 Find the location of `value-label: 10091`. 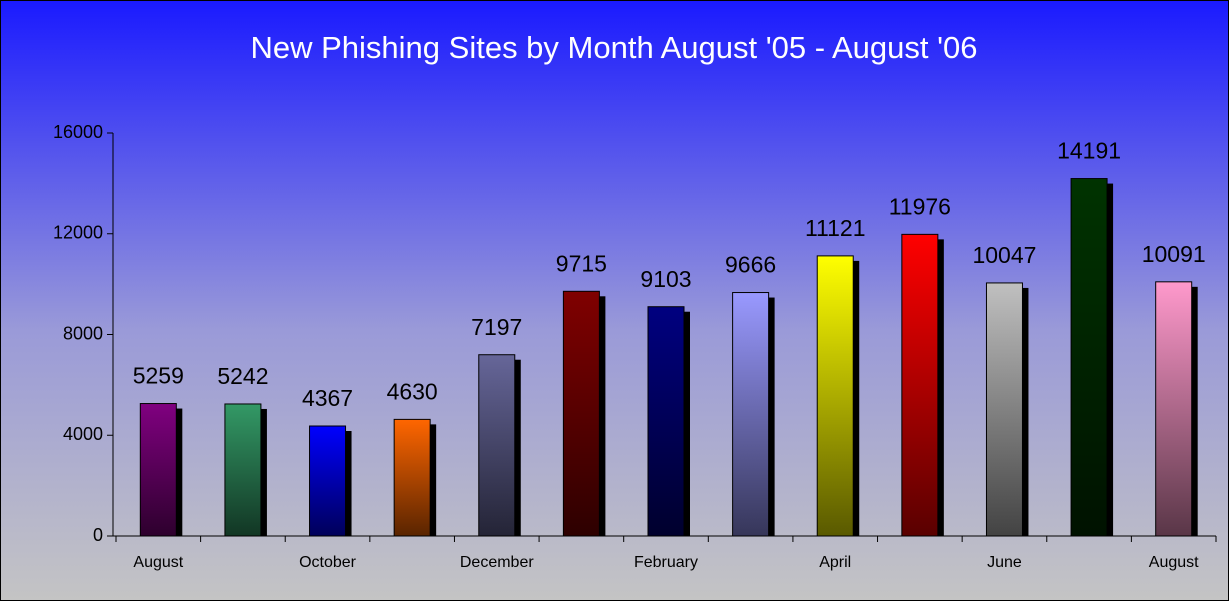

value-label: 10091 is located at coordinates (1174, 254).